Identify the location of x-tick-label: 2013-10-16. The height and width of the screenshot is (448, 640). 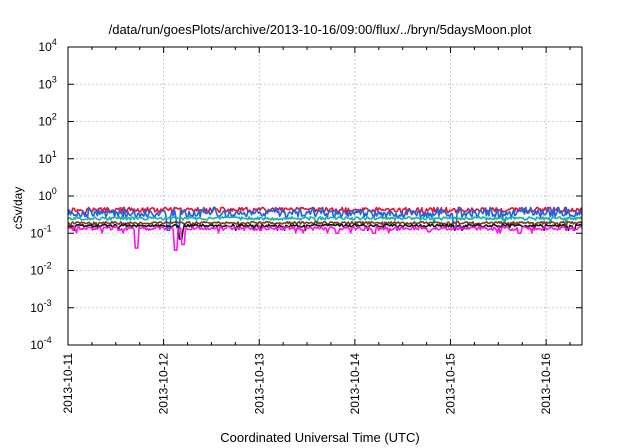
(546, 384).